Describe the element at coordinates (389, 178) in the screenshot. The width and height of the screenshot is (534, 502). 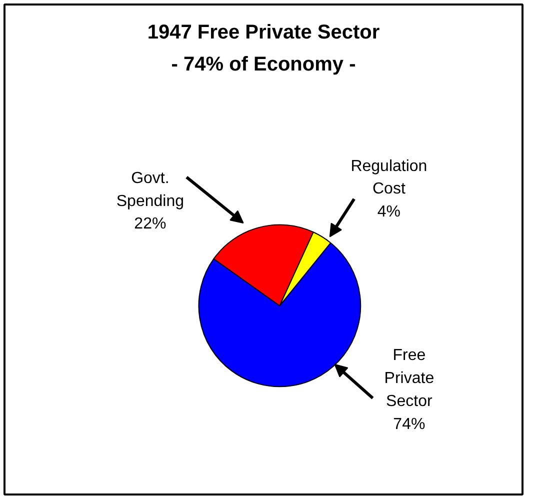
I see `slice-label: Regulation Cost` at that location.